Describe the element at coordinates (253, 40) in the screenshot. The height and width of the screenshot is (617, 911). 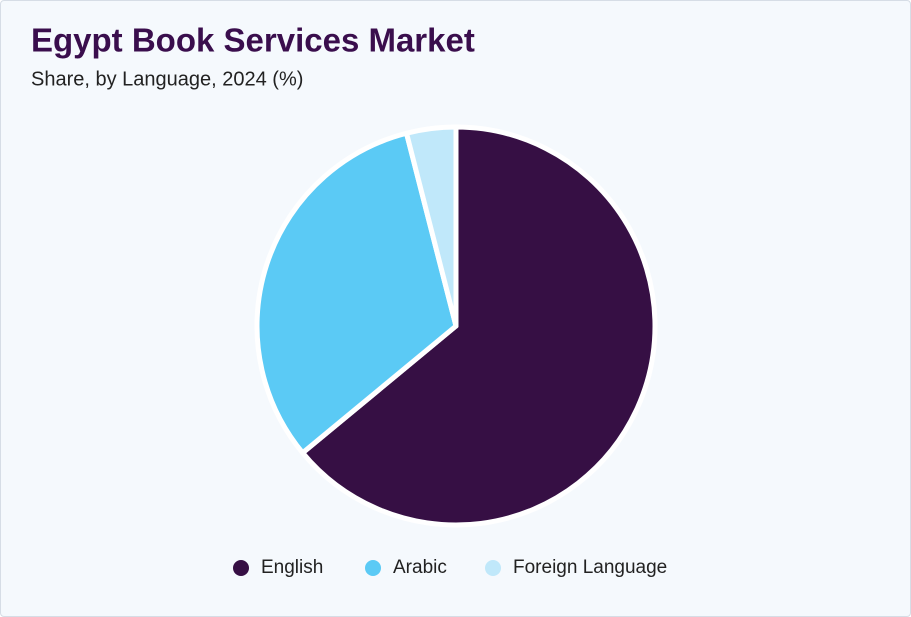
I see `chart-title: Egypt Book Services Market` at that location.